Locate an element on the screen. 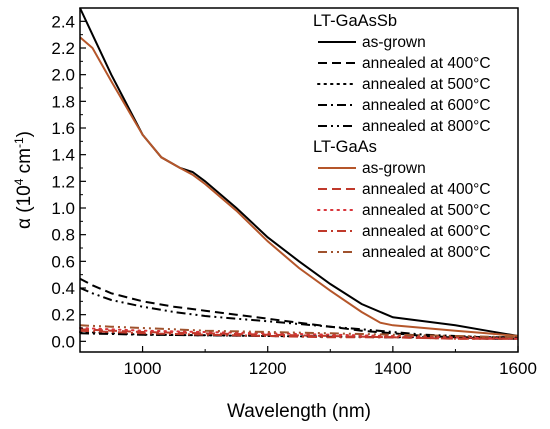  y-axis-title-suffix: ) is located at coordinates (24, 134).